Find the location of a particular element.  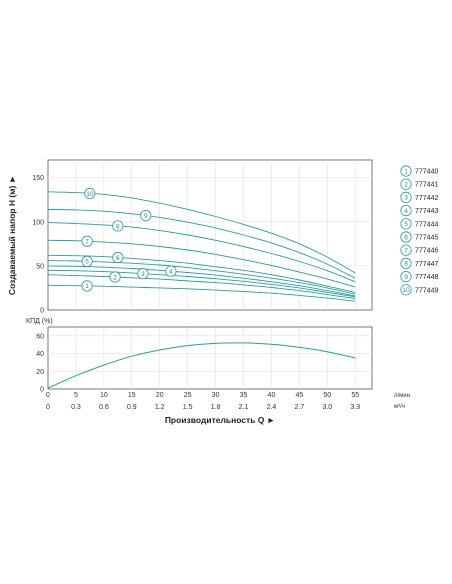

x-tick-m3h: 0 is located at coordinates (48, 407).